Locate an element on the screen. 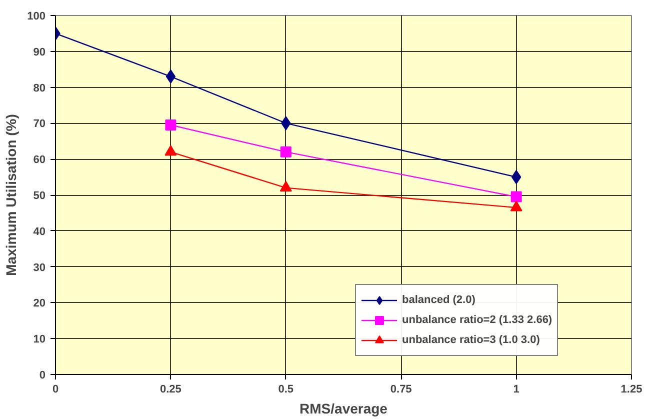 The width and height of the screenshot is (656, 419). x-tick-label: 0.75 is located at coordinates (401, 390).